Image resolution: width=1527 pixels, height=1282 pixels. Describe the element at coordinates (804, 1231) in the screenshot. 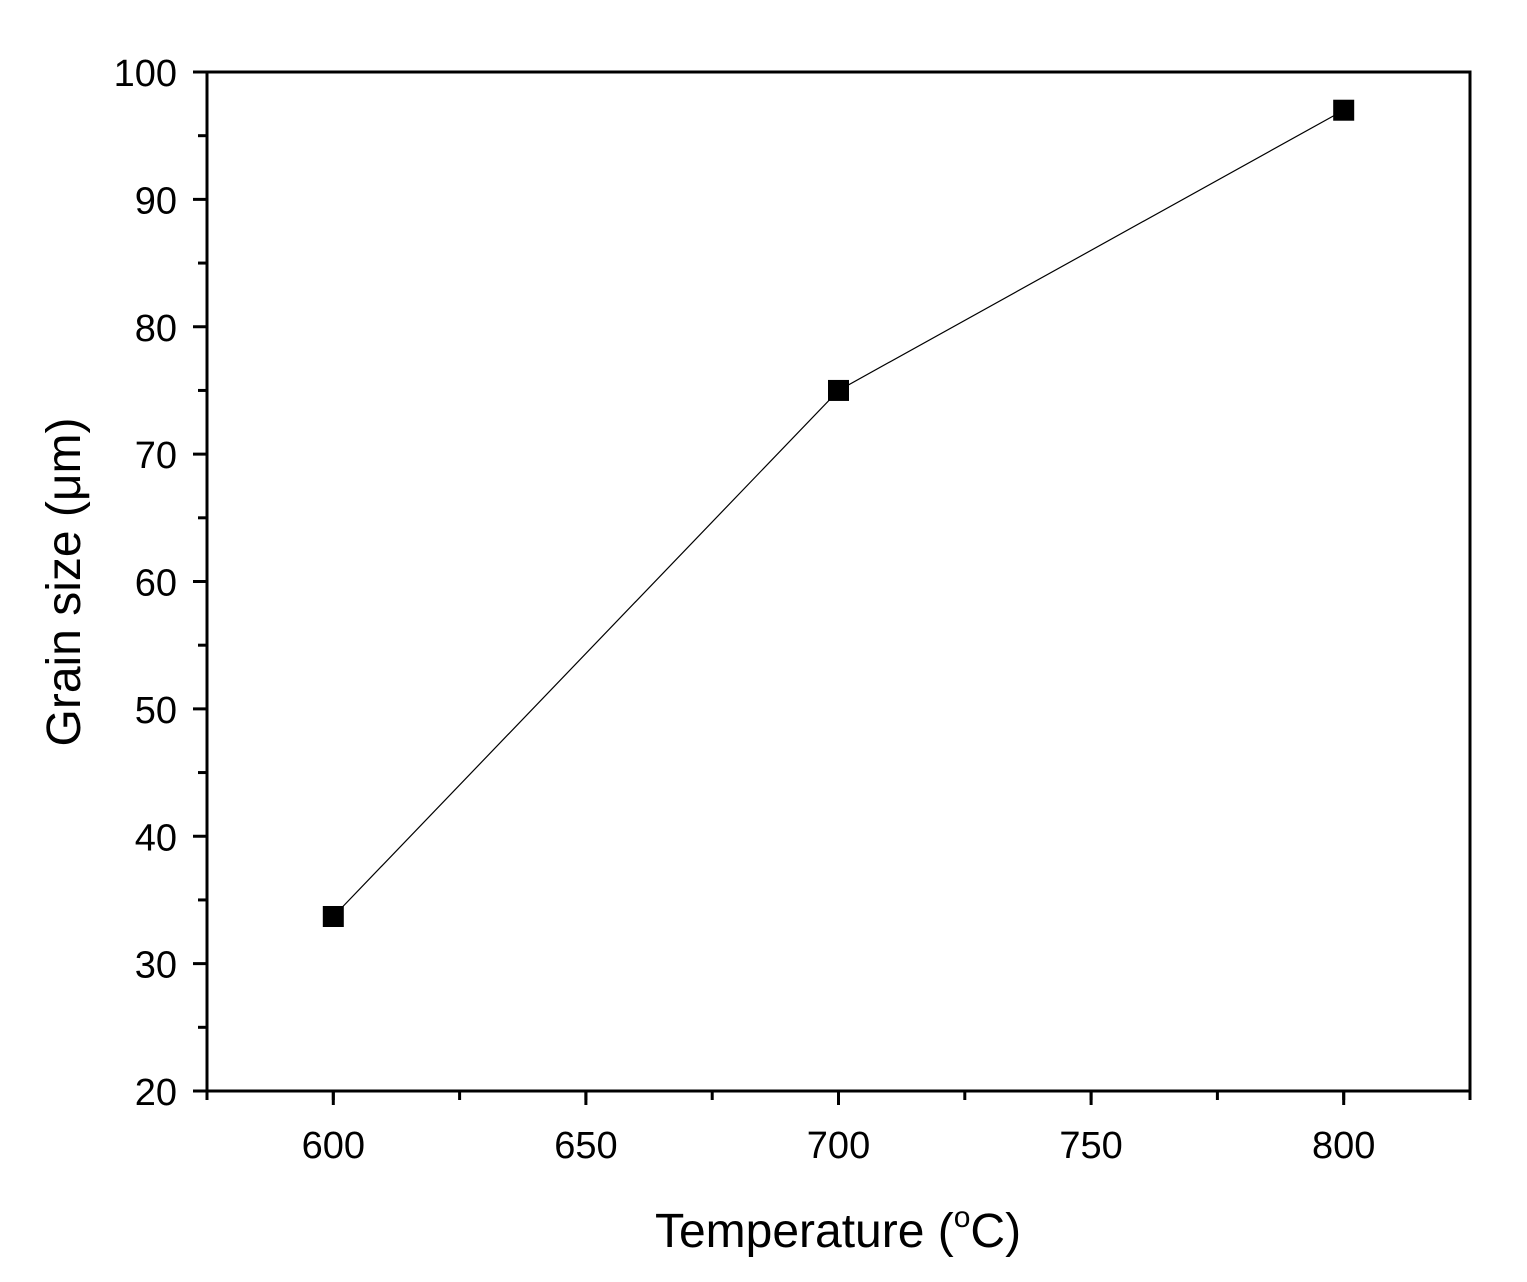

I see `x-axis-title-main: Temperature (` at that location.